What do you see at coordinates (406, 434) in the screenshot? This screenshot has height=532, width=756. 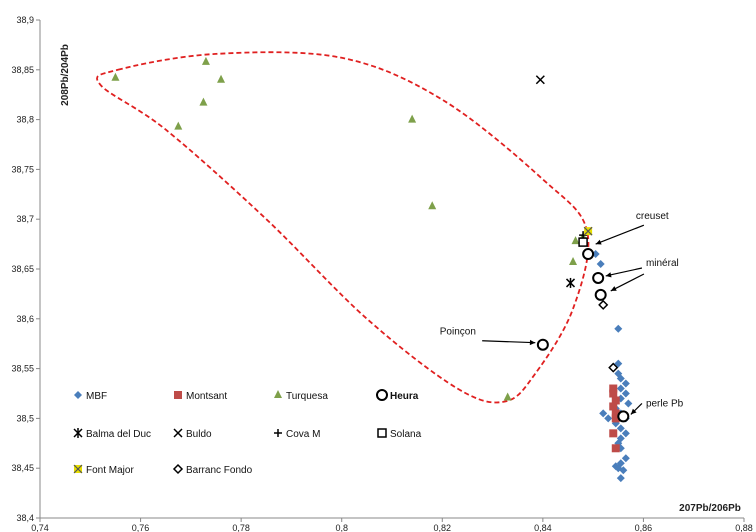 I see `legend-label: Solana` at bounding box center [406, 434].